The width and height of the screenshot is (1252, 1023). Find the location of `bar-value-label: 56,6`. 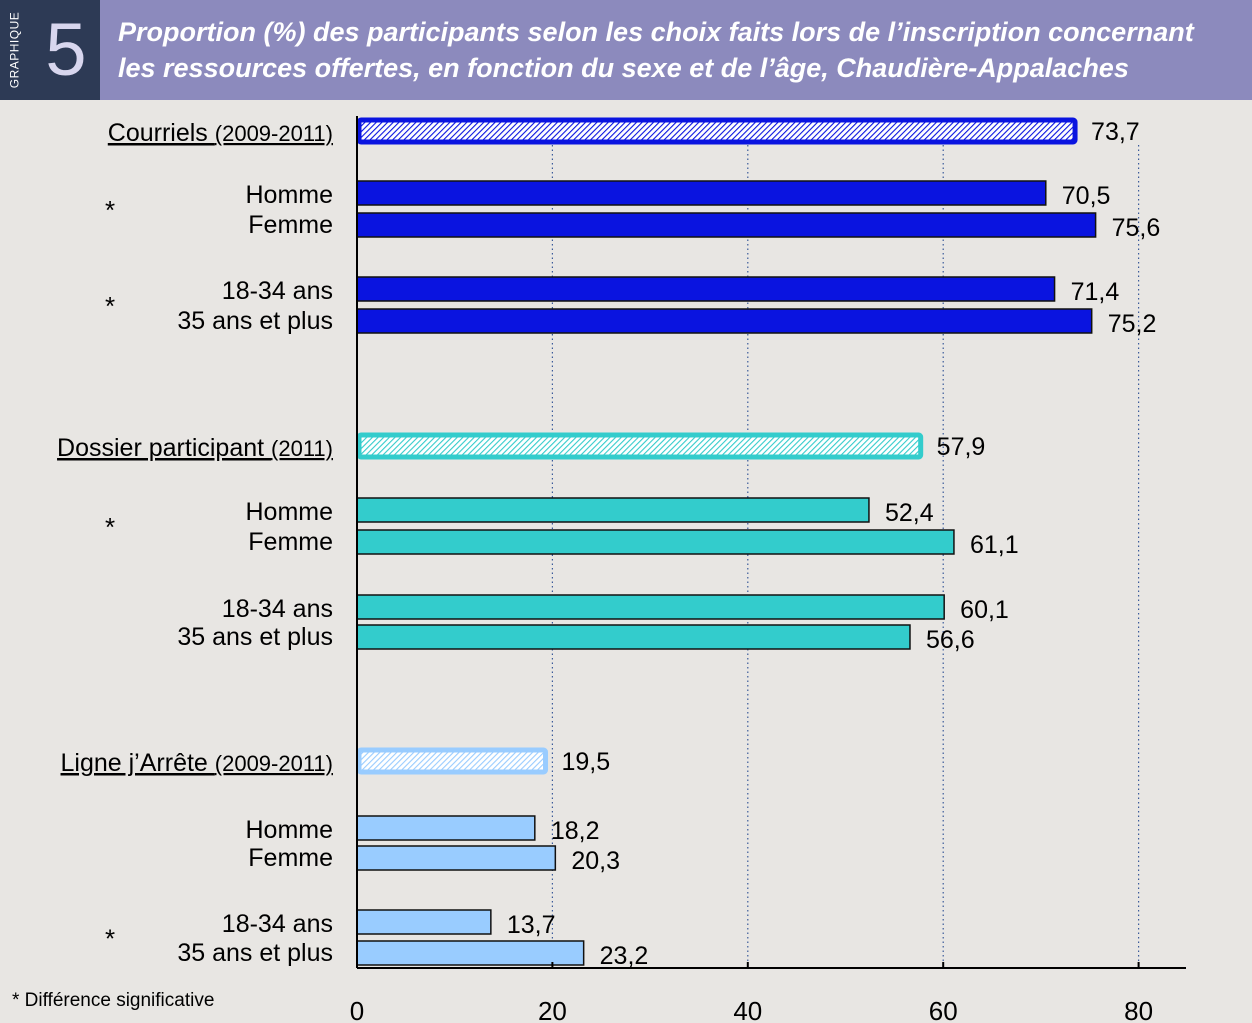

bar-value-label: 56,6 is located at coordinates (950, 640).